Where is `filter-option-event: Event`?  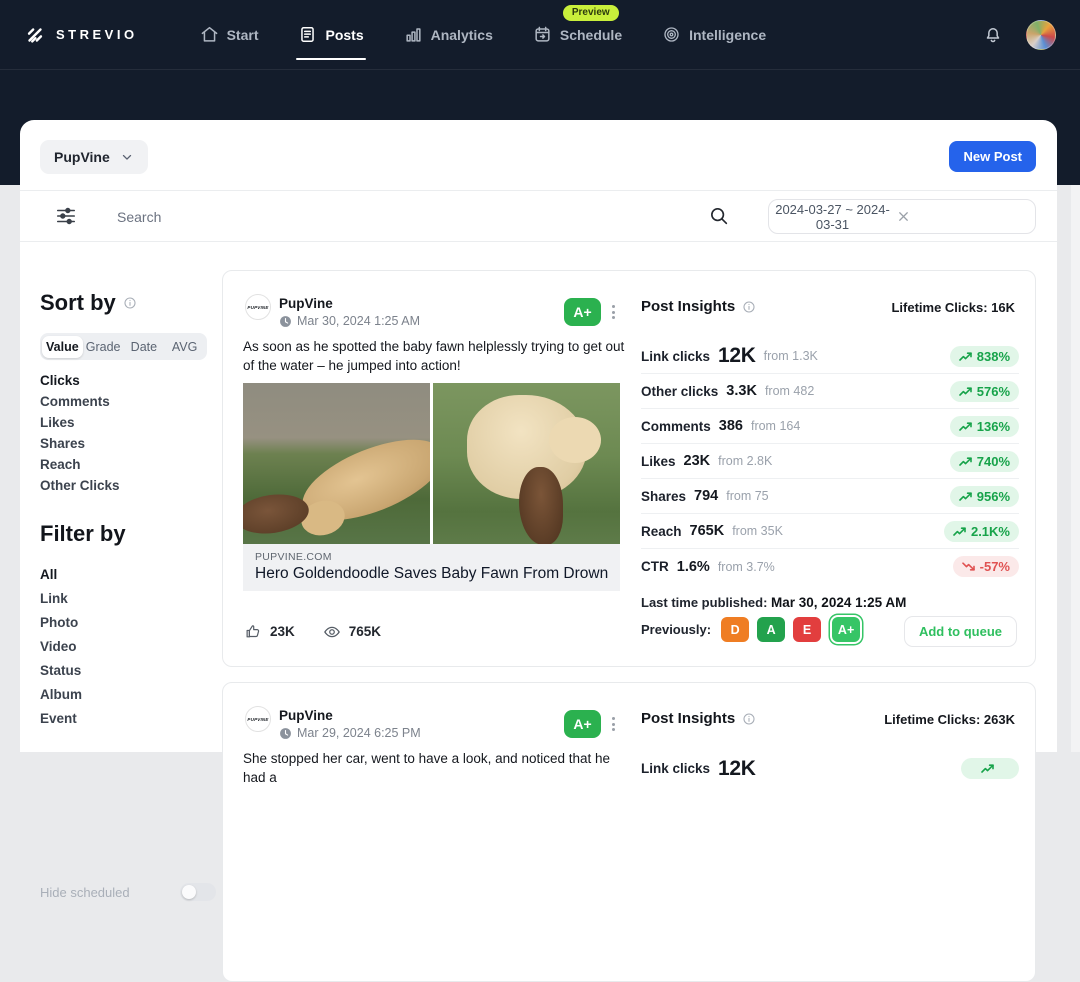 filter-option-event: Event is located at coordinates (58, 718).